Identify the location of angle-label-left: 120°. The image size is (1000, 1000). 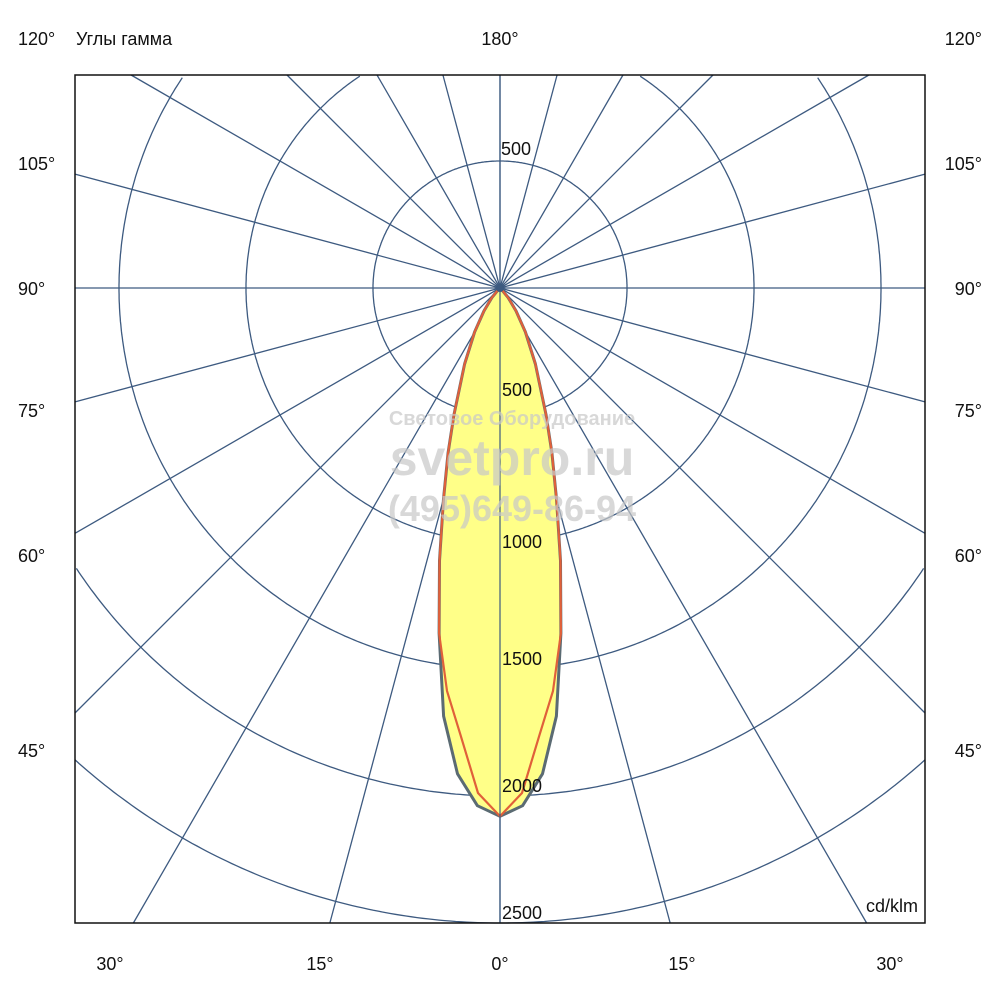
(36, 39).